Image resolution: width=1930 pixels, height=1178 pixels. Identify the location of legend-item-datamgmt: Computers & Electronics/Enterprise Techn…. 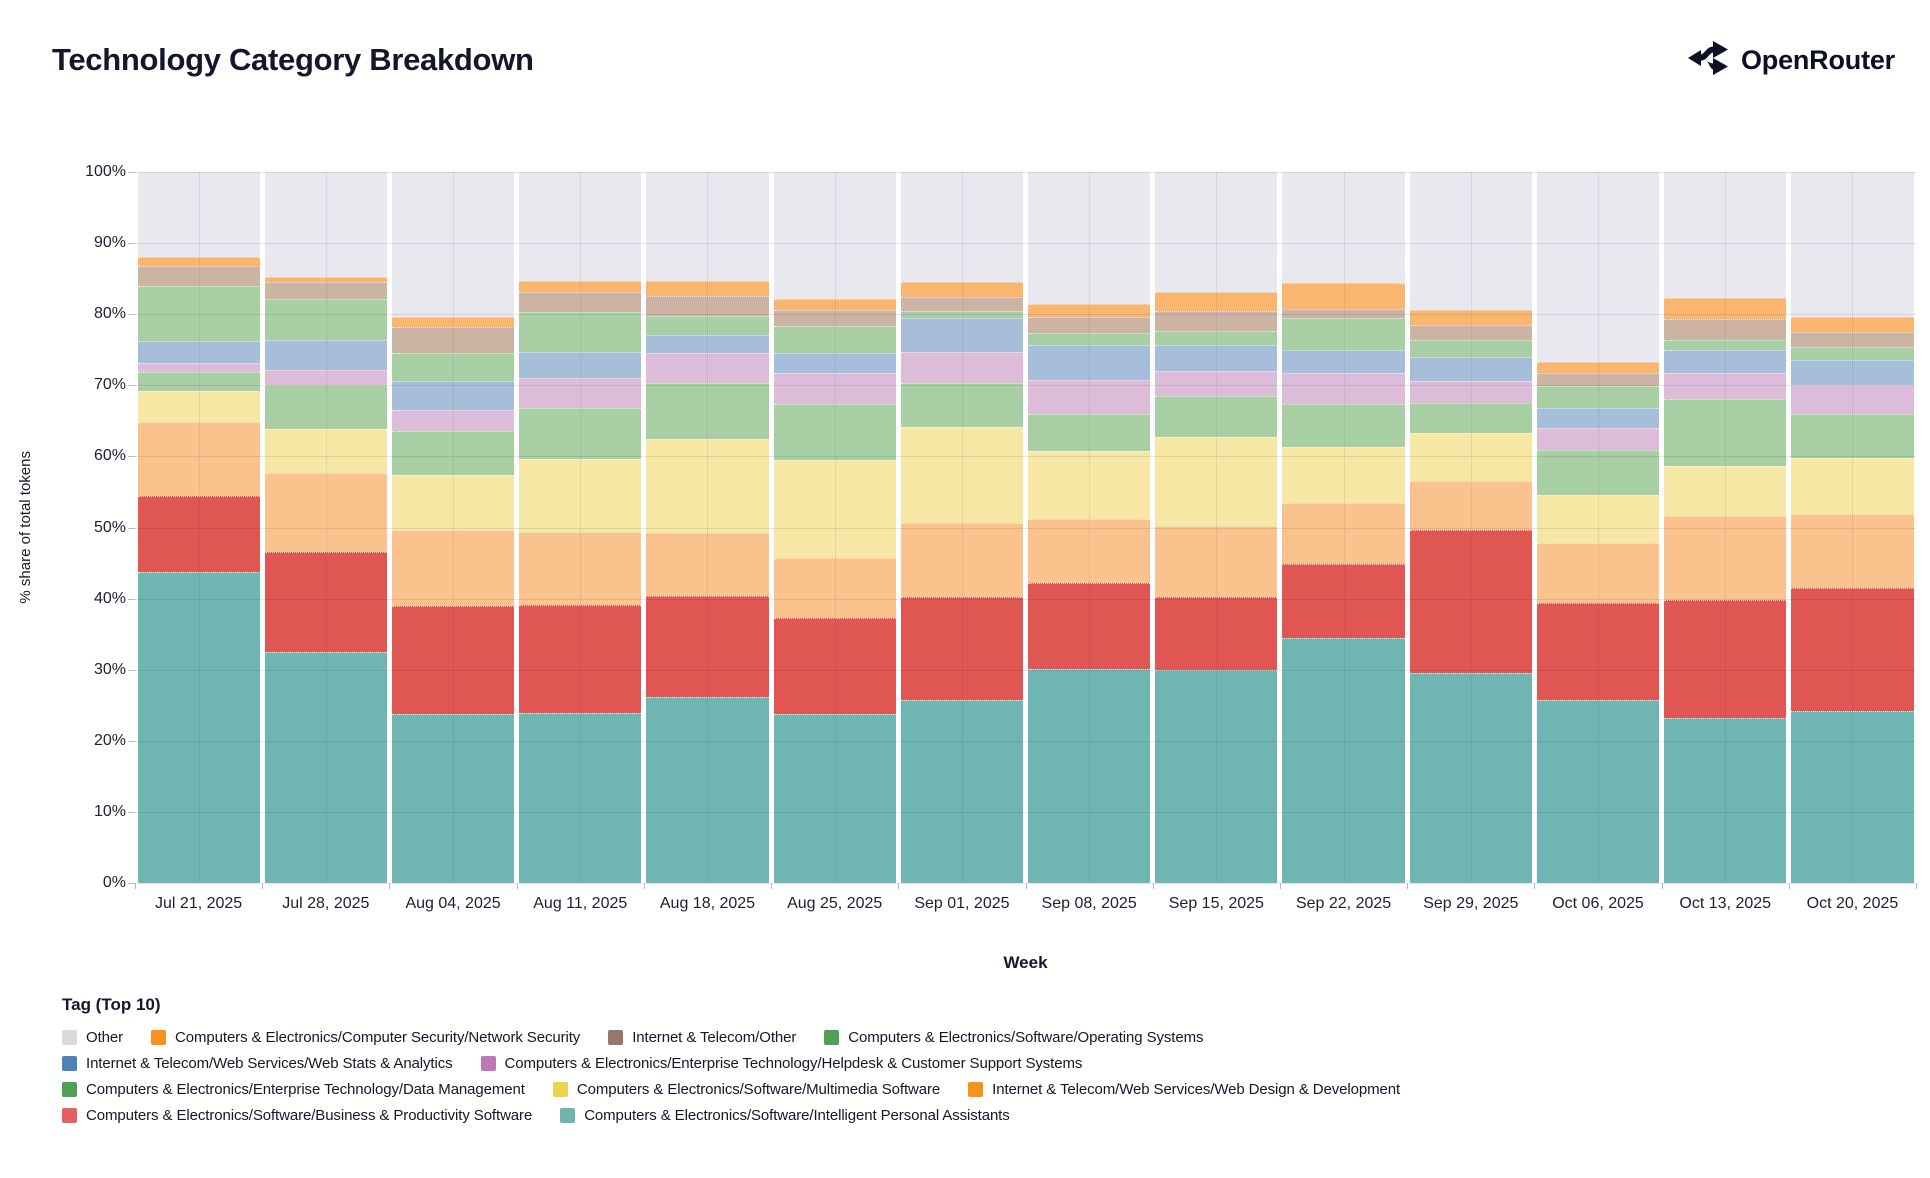
(293, 1089).